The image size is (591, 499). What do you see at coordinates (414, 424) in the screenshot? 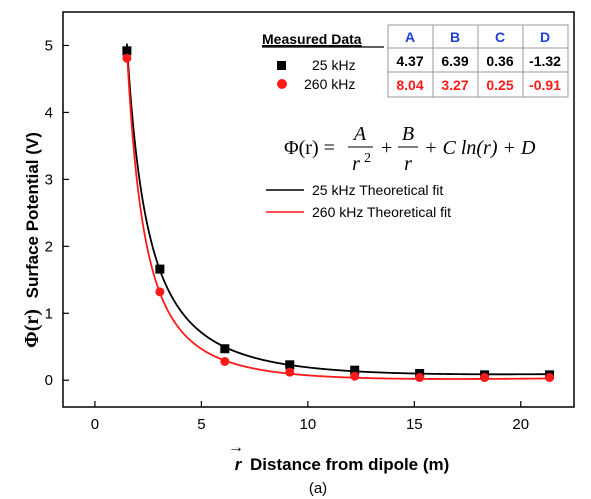
I see `x-tick-label: 15` at bounding box center [414, 424].